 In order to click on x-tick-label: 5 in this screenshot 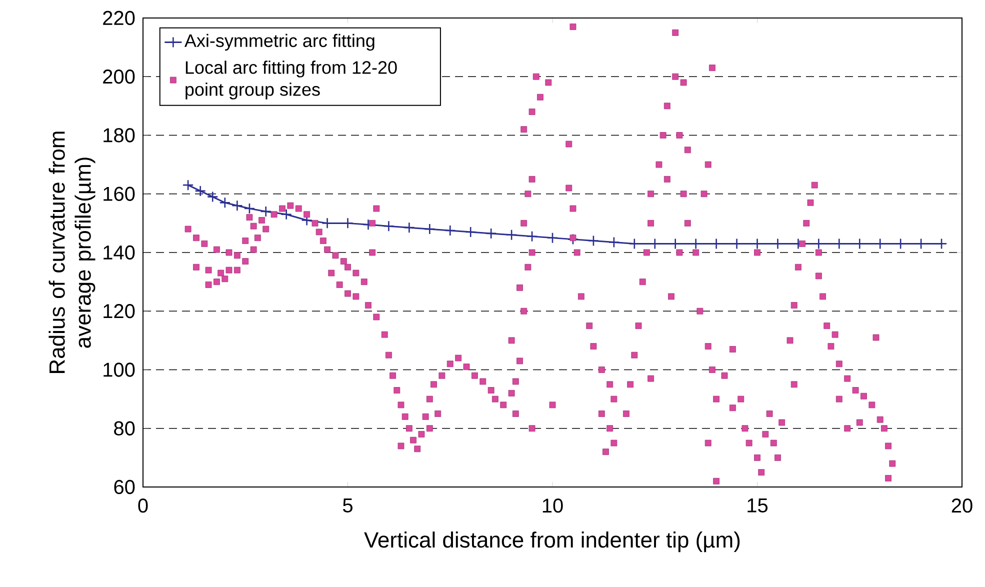, I will do `click(347, 505)`.